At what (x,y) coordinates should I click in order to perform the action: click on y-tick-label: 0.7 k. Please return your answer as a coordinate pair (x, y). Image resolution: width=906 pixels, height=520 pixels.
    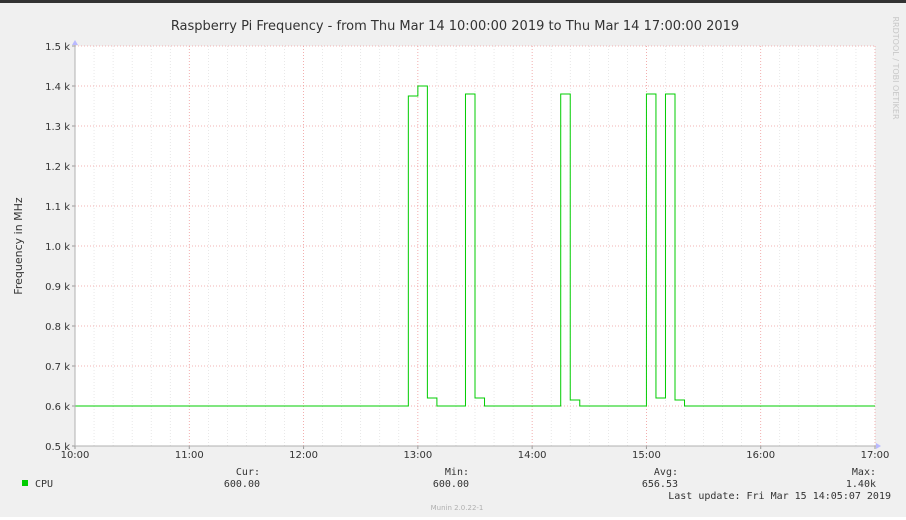
    Looking at the image, I should click on (57, 367).